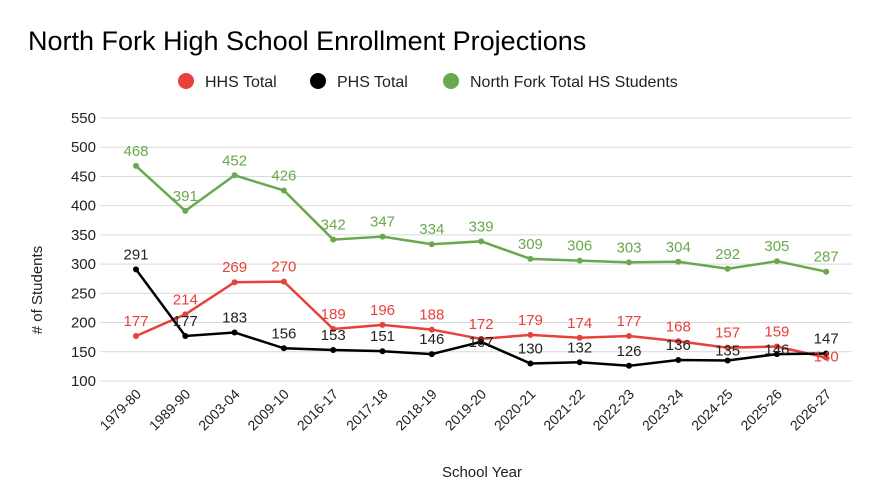  I want to click on legend-marker, so click(186, 81).